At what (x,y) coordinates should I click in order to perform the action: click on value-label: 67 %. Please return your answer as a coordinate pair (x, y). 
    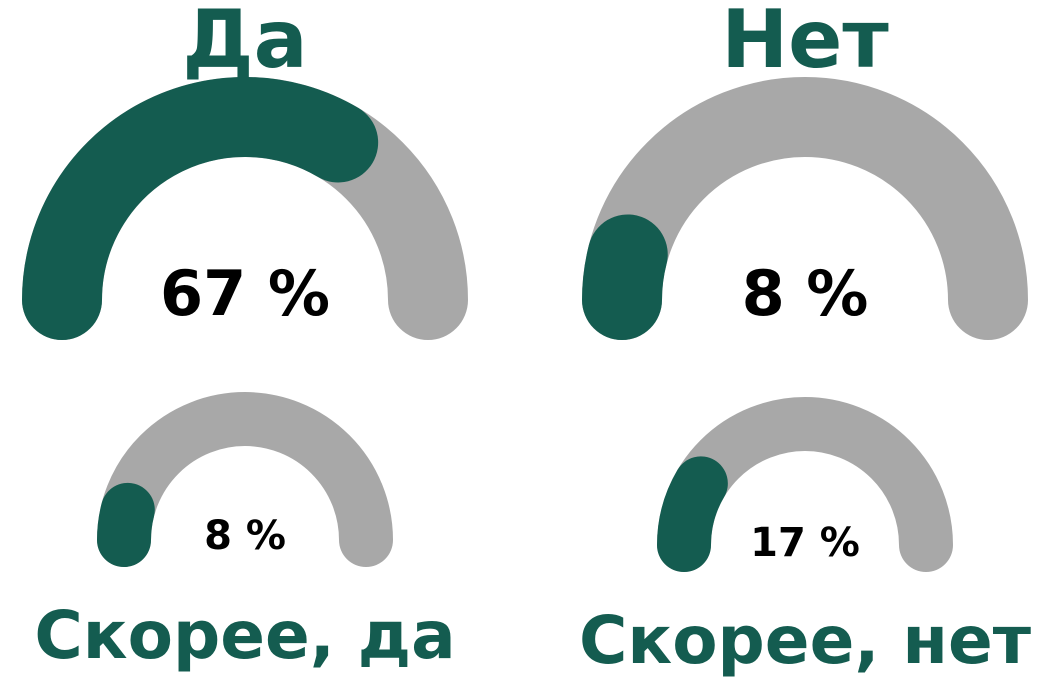
    Looking at the image, I should click on (245, 293).